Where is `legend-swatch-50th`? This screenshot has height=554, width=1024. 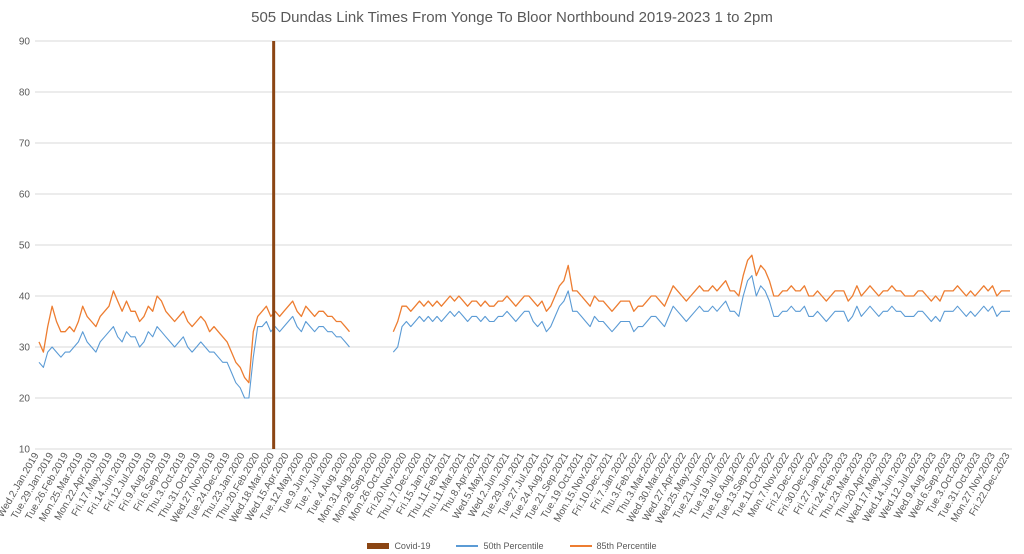
legend-swatch-50th is located at coordinates (467, 546).